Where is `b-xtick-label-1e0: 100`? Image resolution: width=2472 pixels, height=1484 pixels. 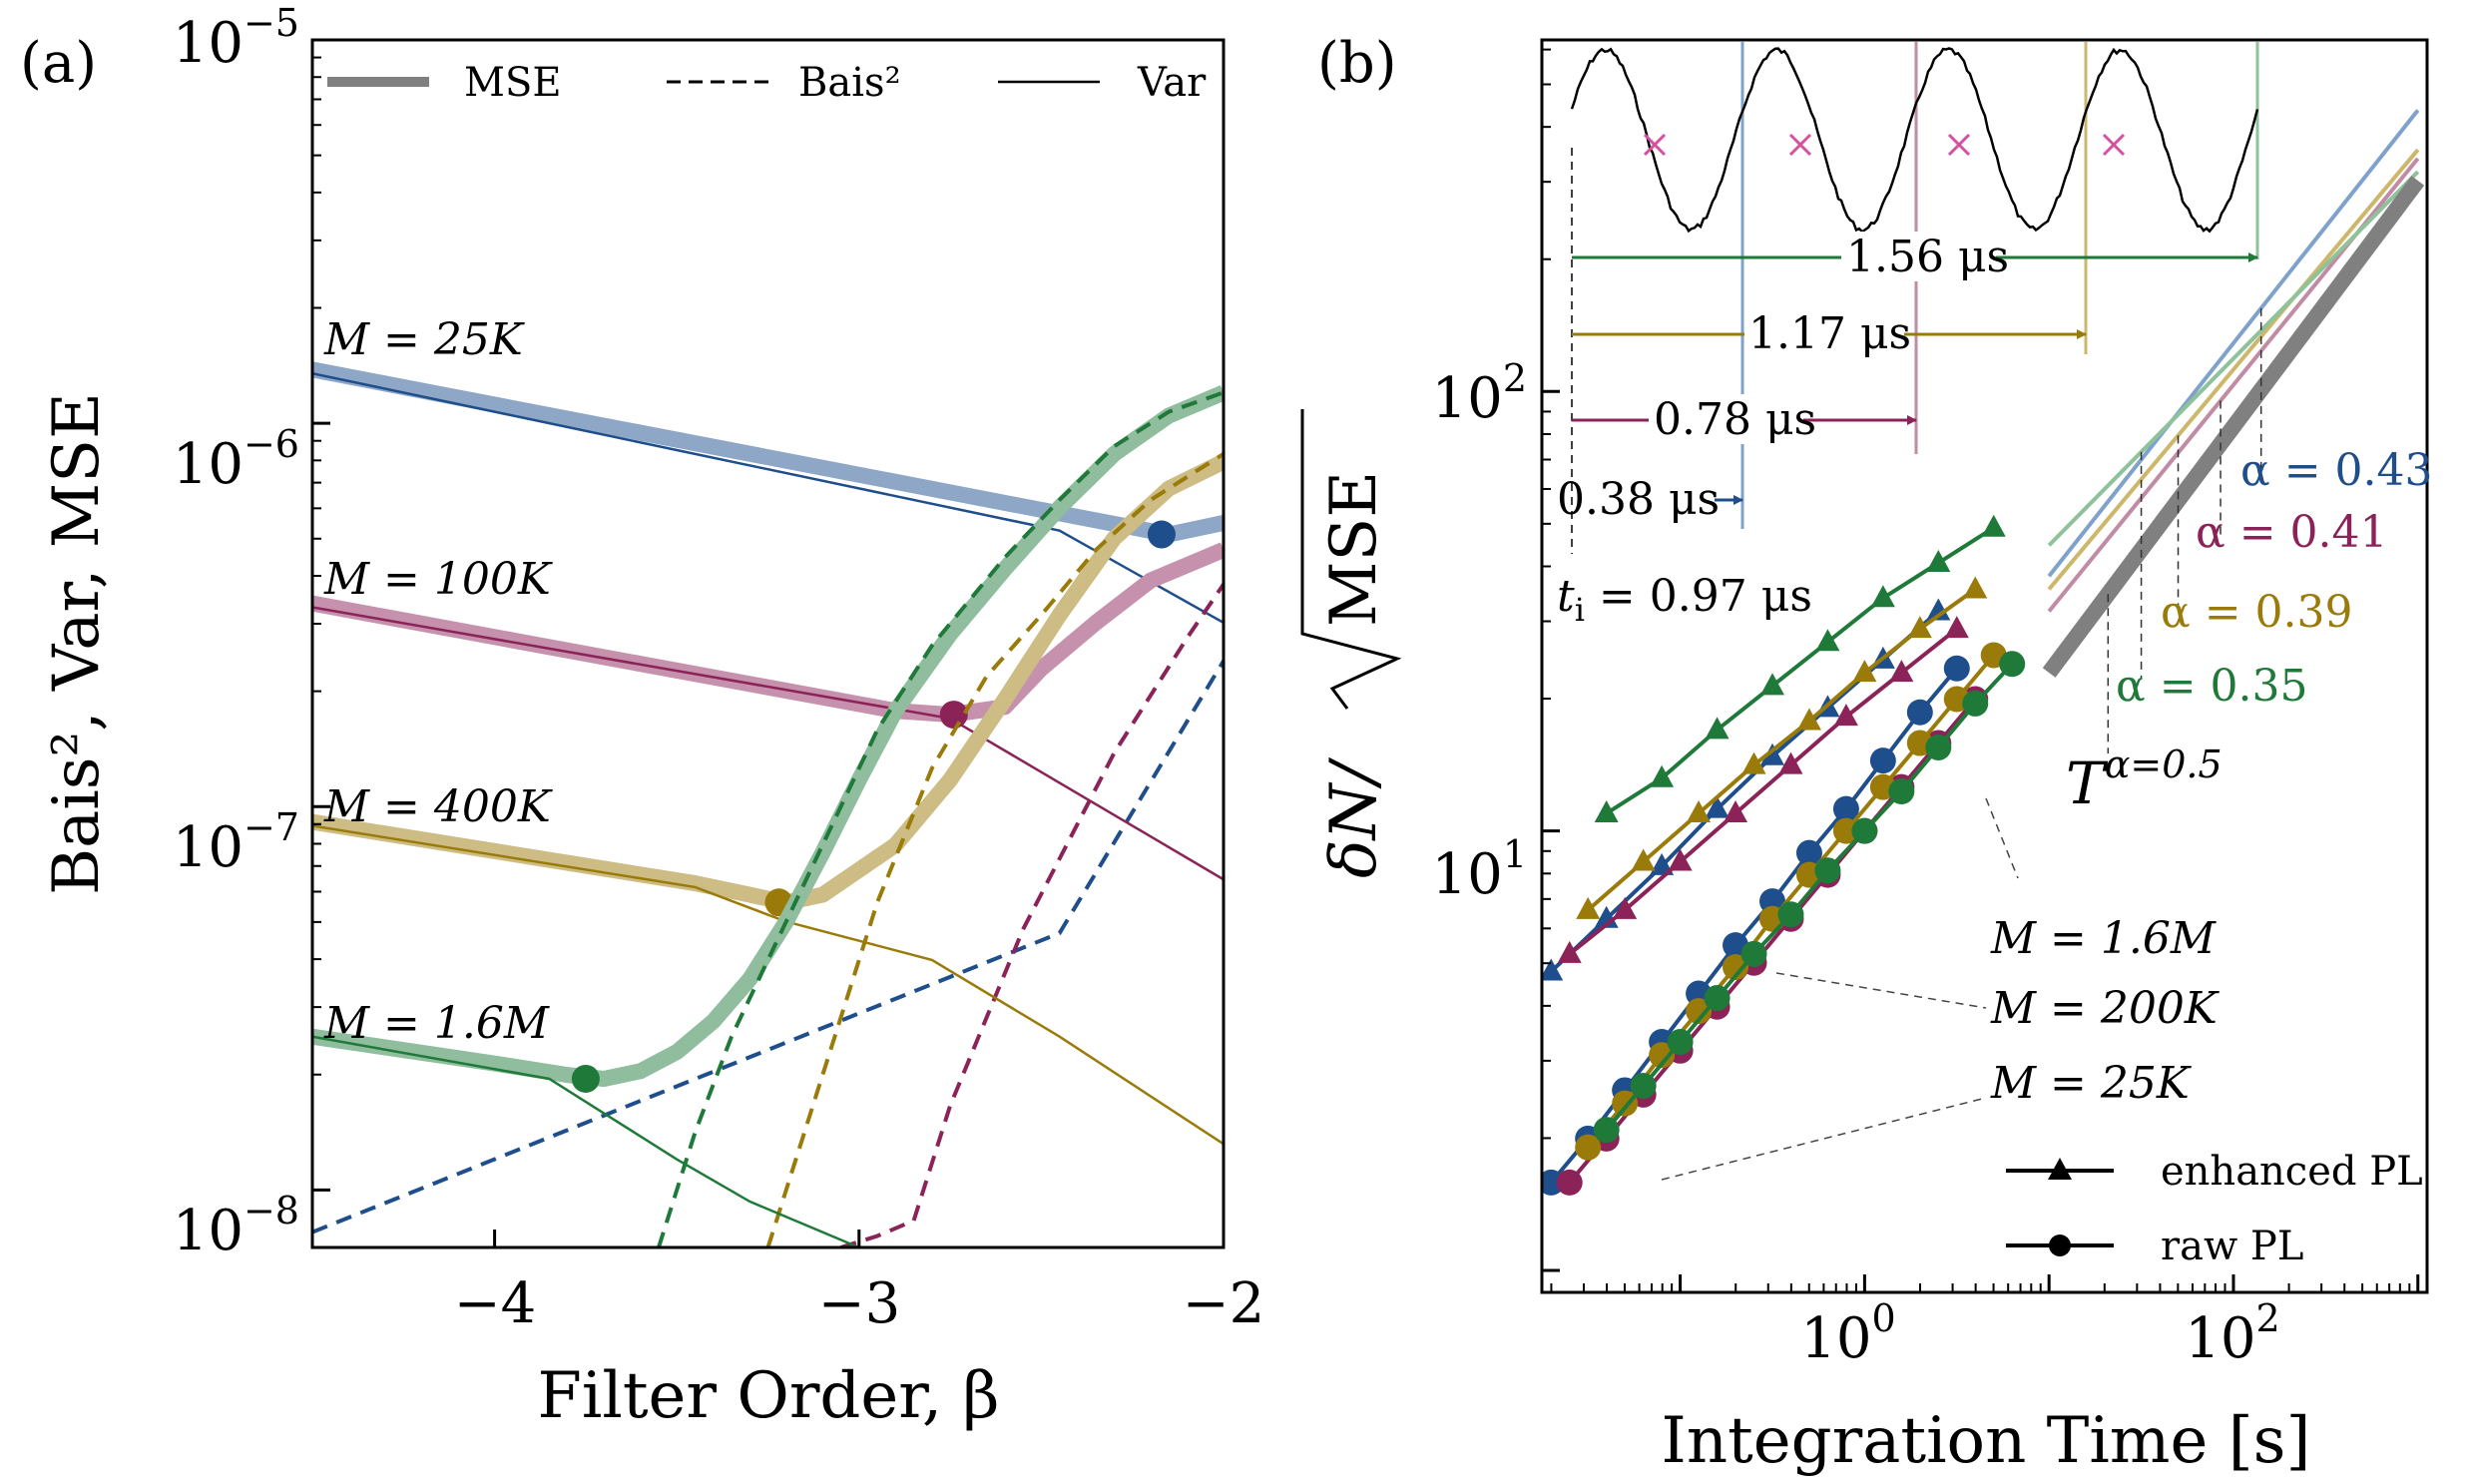
b-xtick-label-1e0: 100 is located at coordinates (1847, 1333).